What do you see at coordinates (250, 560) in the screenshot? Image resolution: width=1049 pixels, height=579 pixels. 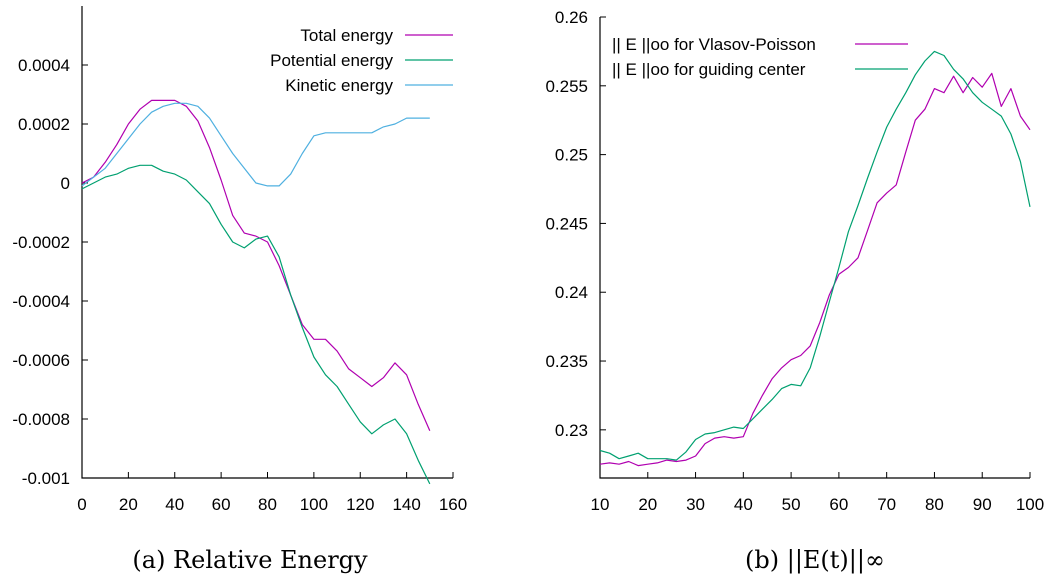 I see `caption-a: (a) Relative Energy` at bounding box center [250, 560].